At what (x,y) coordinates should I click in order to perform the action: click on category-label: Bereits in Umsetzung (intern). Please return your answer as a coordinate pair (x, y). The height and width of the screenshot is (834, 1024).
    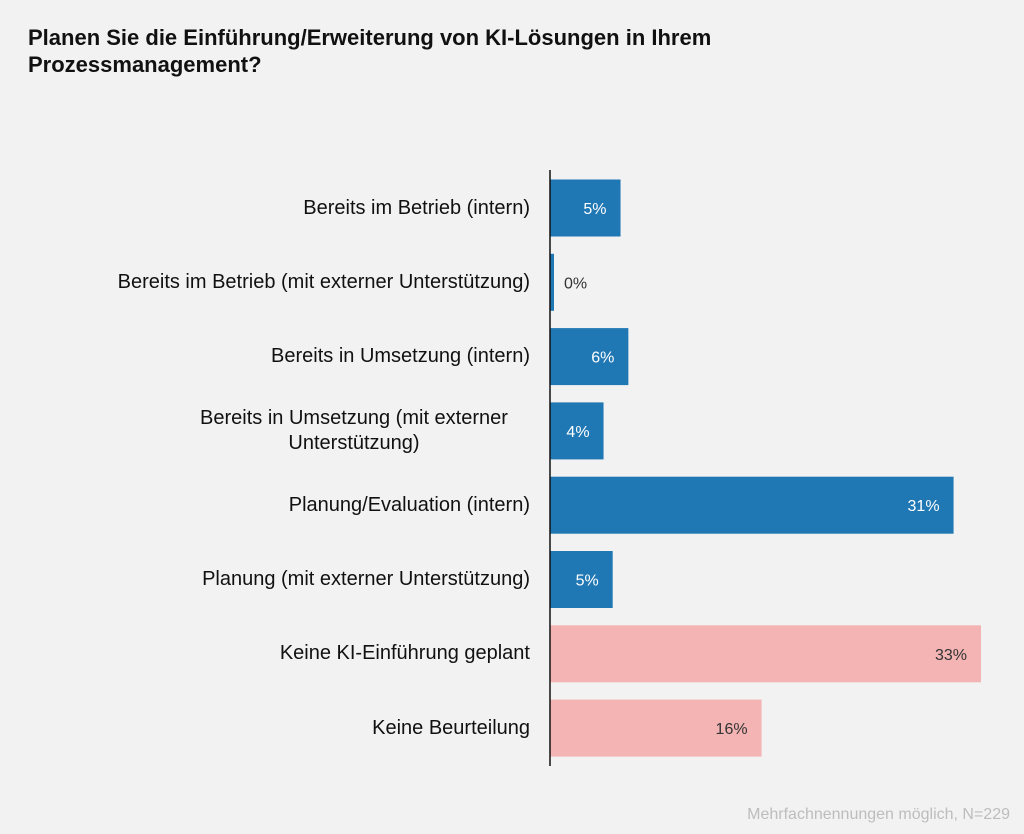
    Looking at the image, I should click on (400, 356).